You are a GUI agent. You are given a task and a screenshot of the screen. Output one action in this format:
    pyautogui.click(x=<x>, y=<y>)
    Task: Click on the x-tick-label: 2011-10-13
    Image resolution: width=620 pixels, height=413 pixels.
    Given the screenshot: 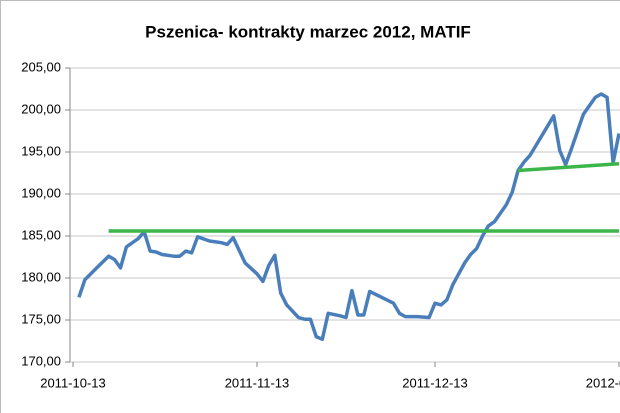 What is the action you would take?
    pyautogui.click(x=73, y=382)
    